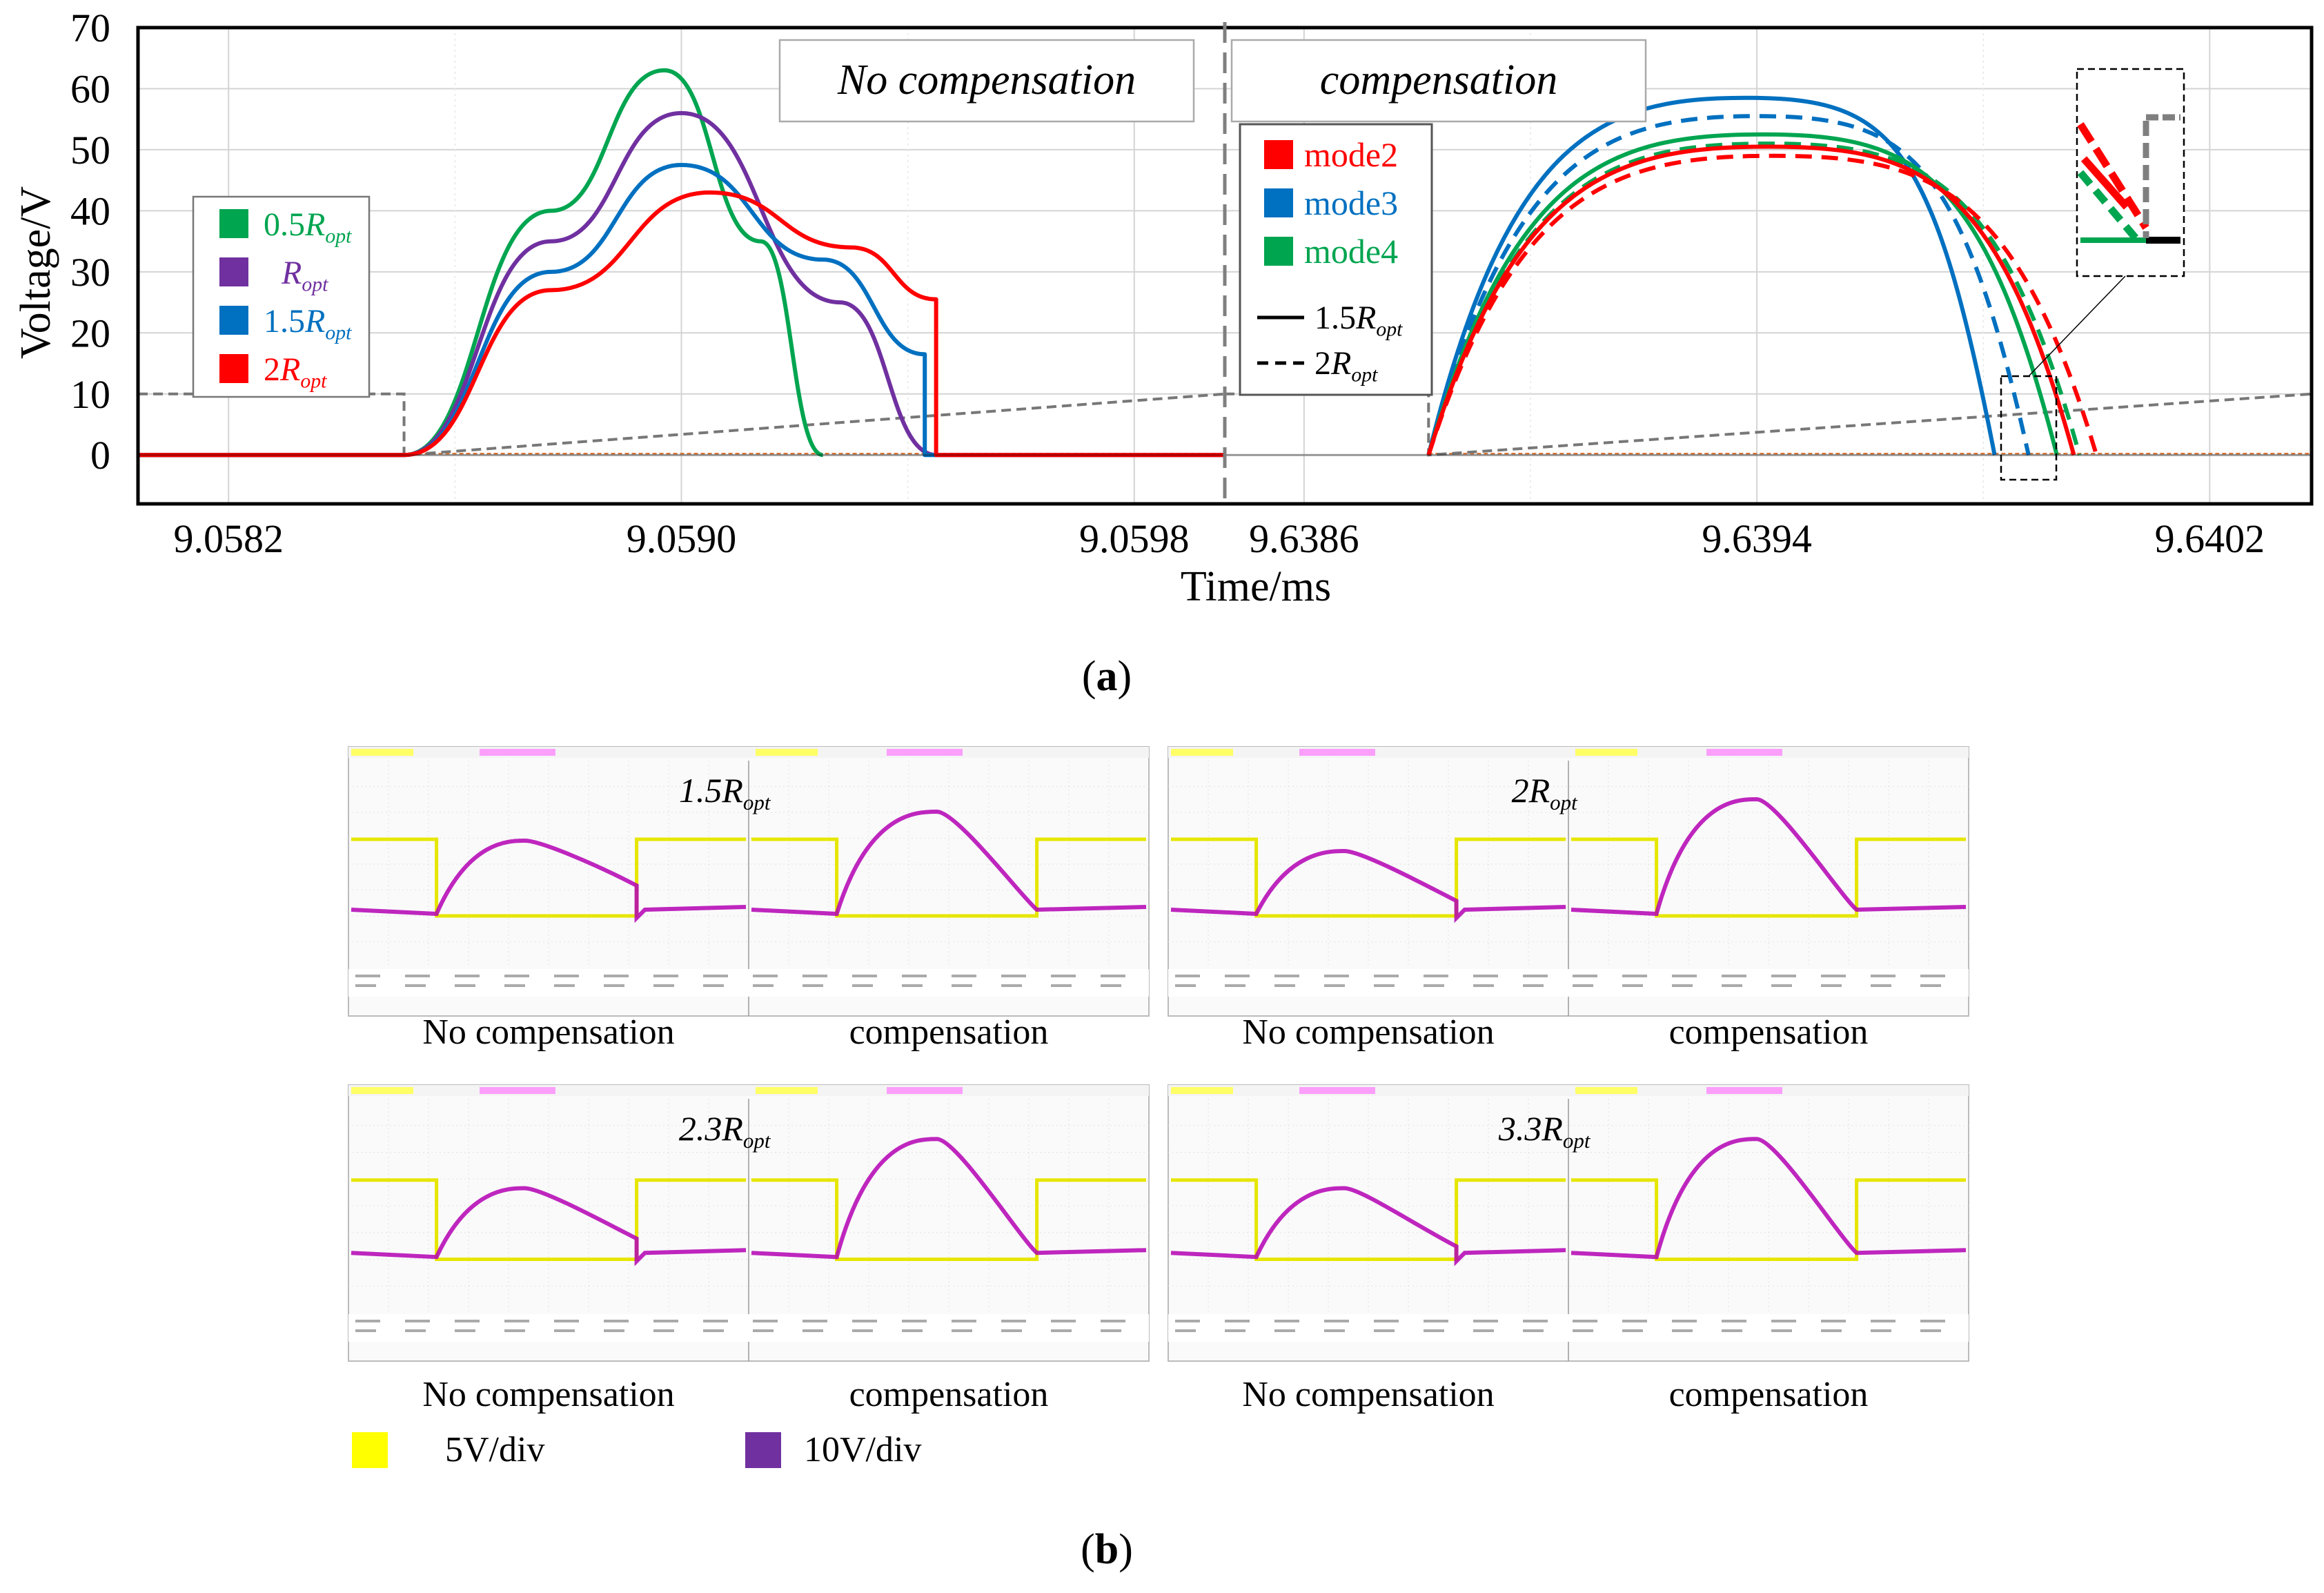 The width and height of the screenshot is (2324, 1593). I want to click on legend-left-label: 1.5Ropt, so click(308, 323).